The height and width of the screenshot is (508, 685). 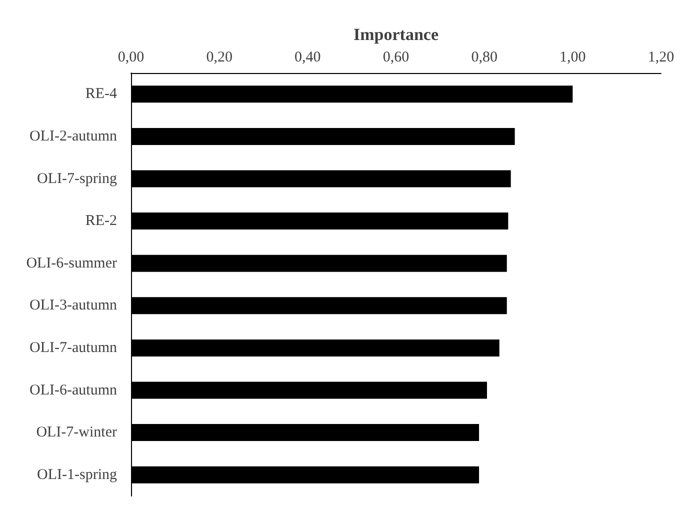 I want to click on x-tick-label: 0,40, so click(x=307, y=58).